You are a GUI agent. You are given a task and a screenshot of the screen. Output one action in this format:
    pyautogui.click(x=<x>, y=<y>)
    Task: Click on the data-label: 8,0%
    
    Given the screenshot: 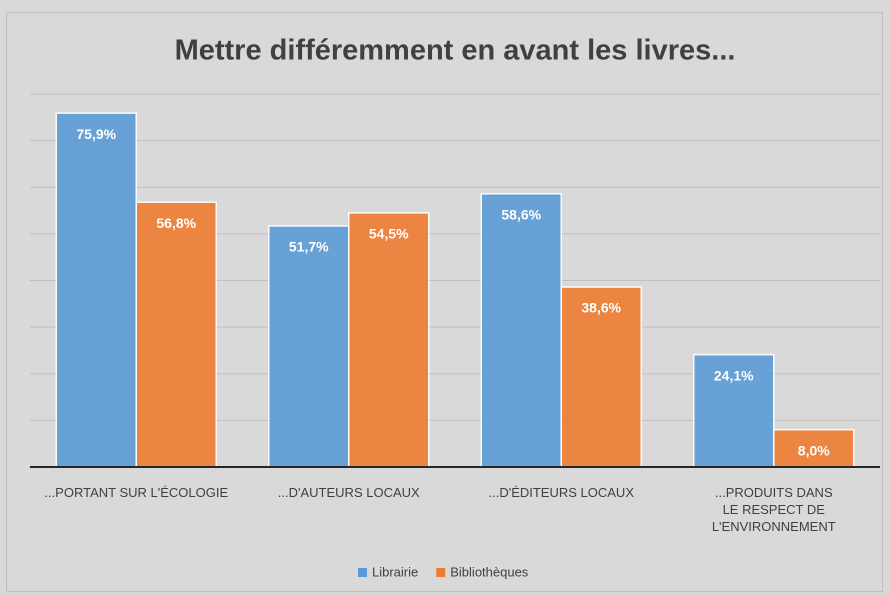 What is the action you would take?
    pyautogui.click(x=814, y=450)
    